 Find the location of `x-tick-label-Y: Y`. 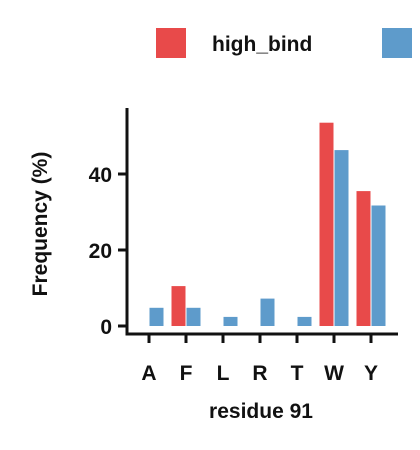

x-tick-label-Y: Y is located at coordinates (371, 373).